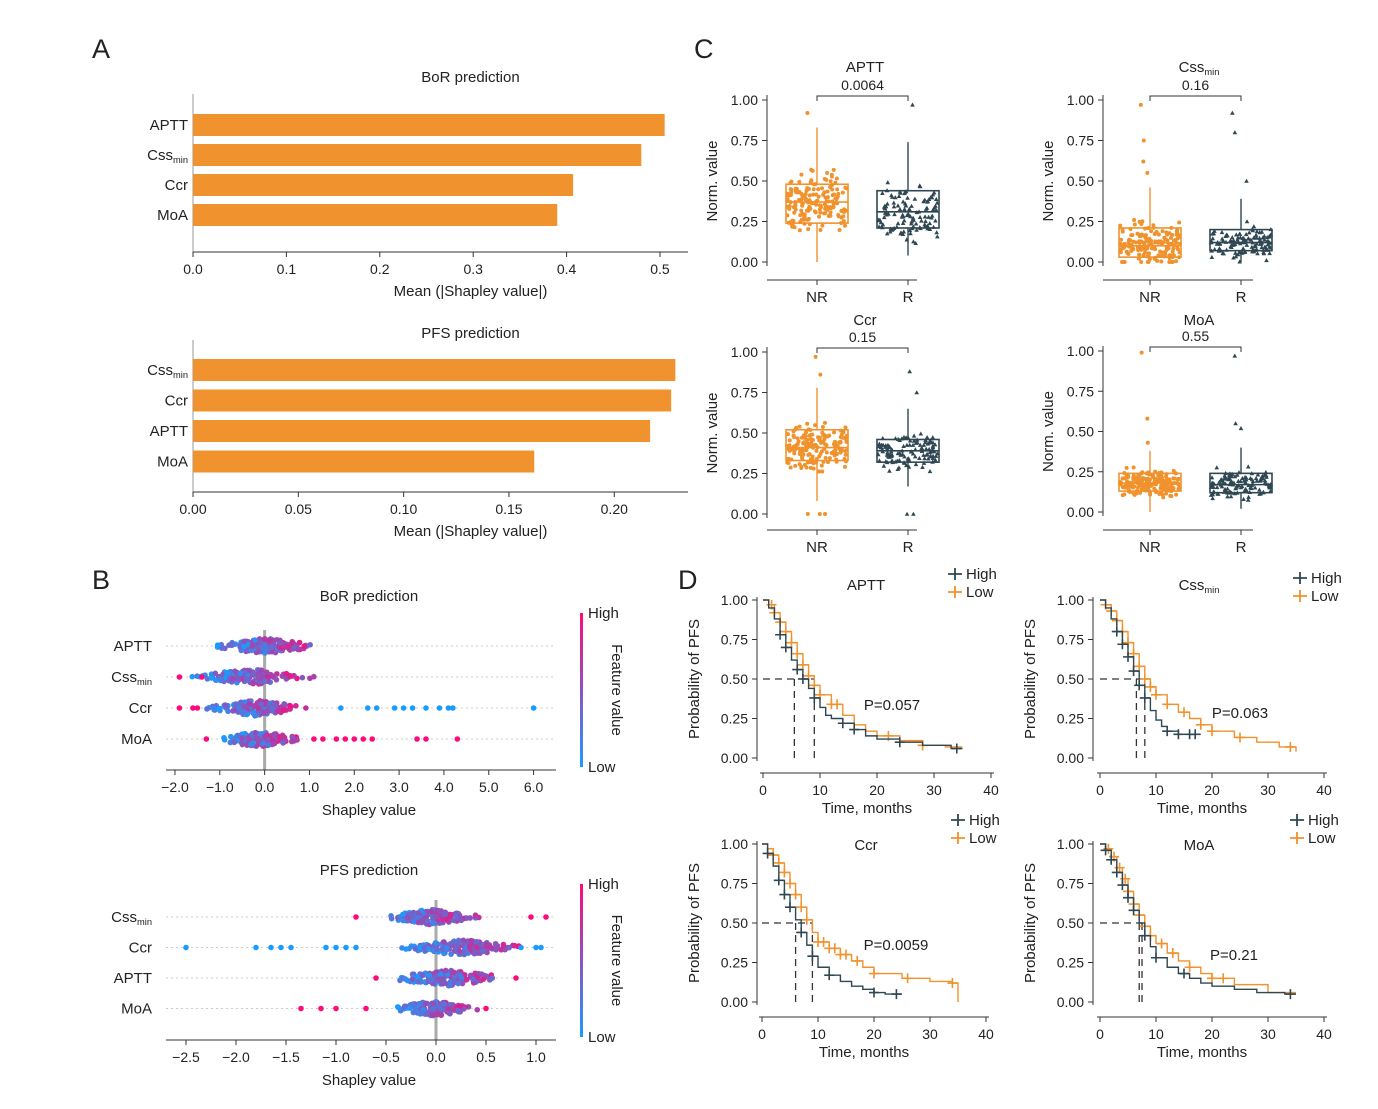 This screenshot has width=1378, height=1109. I want to click on bar-ccr, so click(432, 400).